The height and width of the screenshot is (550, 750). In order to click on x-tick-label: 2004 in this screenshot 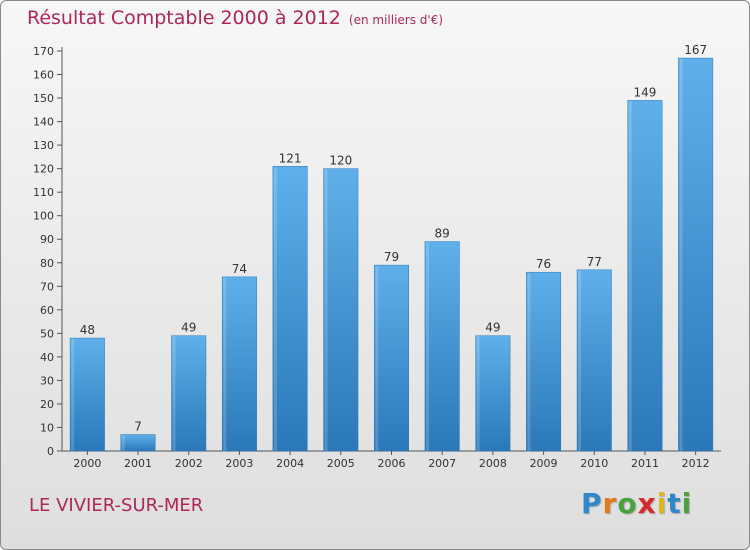, I will do `click(290, 463)`.